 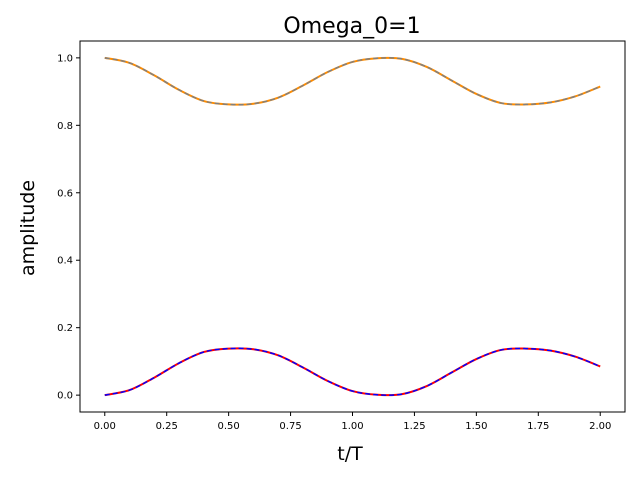 What do you see at coordinates (65, 126) in the screenshot?
I see `y-tick-label: 0.8` at bounding box center [65, 126].